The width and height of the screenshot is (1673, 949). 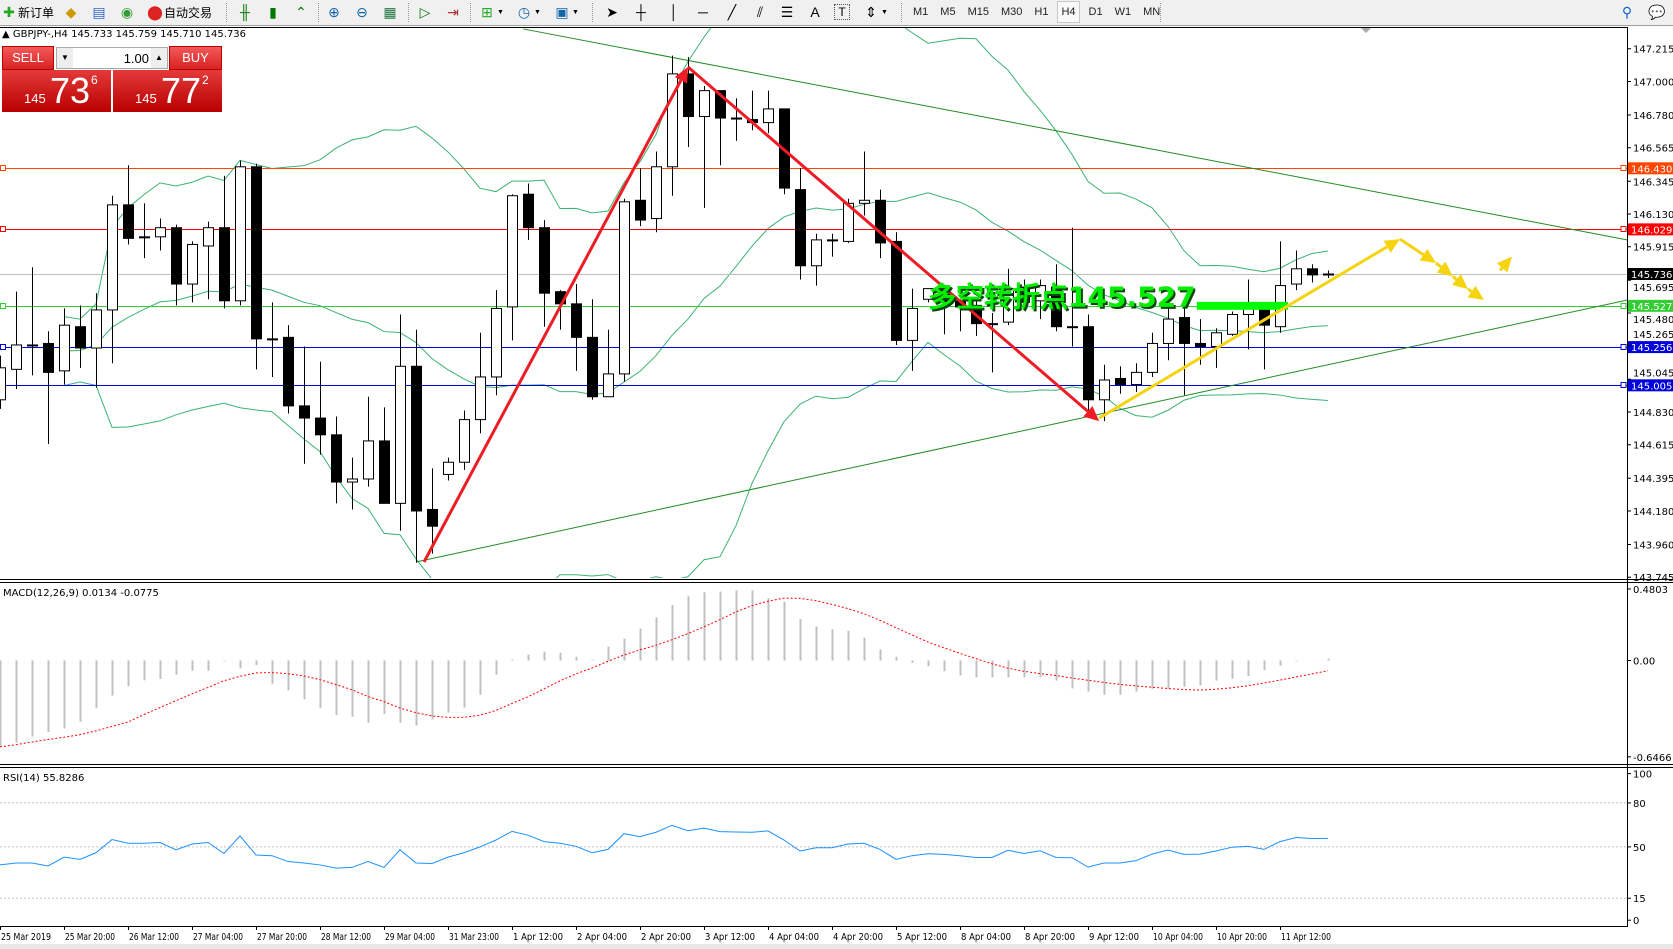 What do you see at coordinates (245, 12) in the screenshot?
I see `bar-chart-button: ╫` at bounding box center [245, 12].